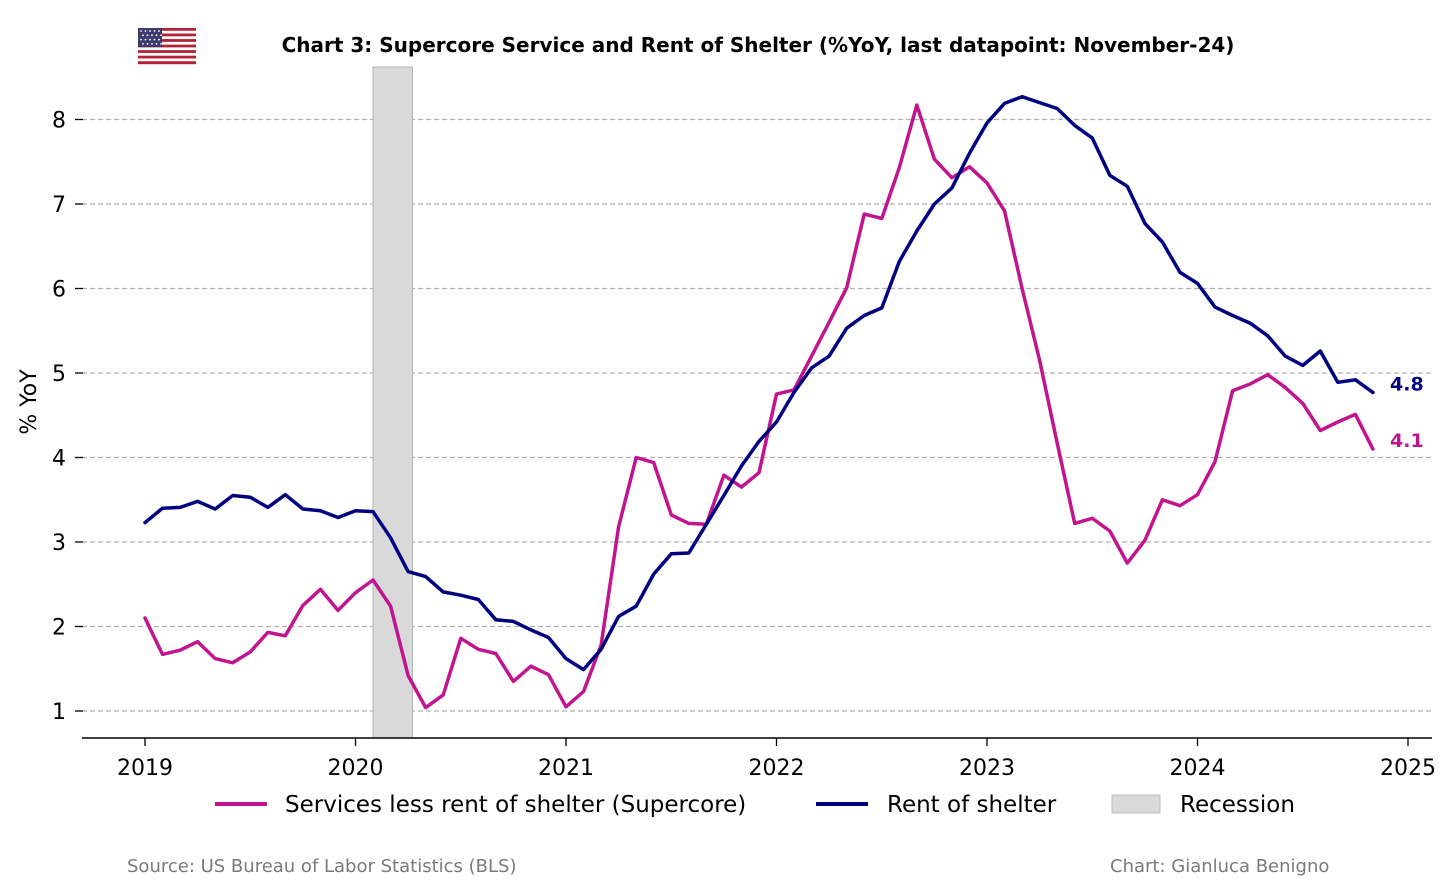  What do you see at coordinates (145, 768) in the screenshot?
I see `x-tick-label: 2019` at bounding box center [145, 768].